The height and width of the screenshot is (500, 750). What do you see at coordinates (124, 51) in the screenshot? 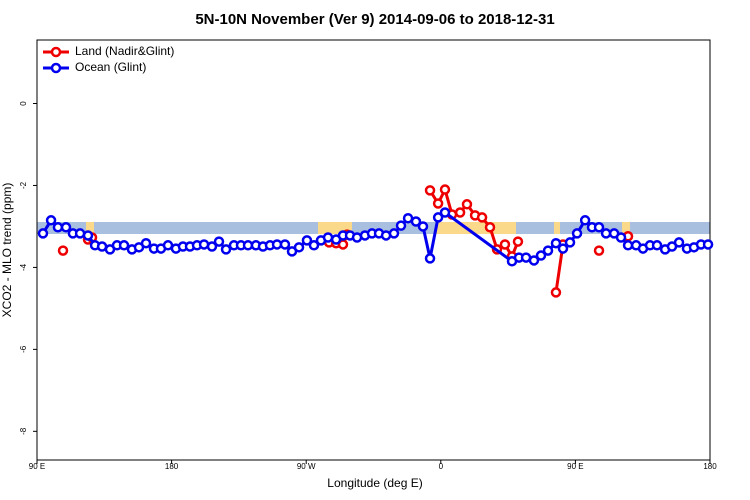
I see `legend-label: Land (Nadir&Glint)` at bounding box center [124, 51].